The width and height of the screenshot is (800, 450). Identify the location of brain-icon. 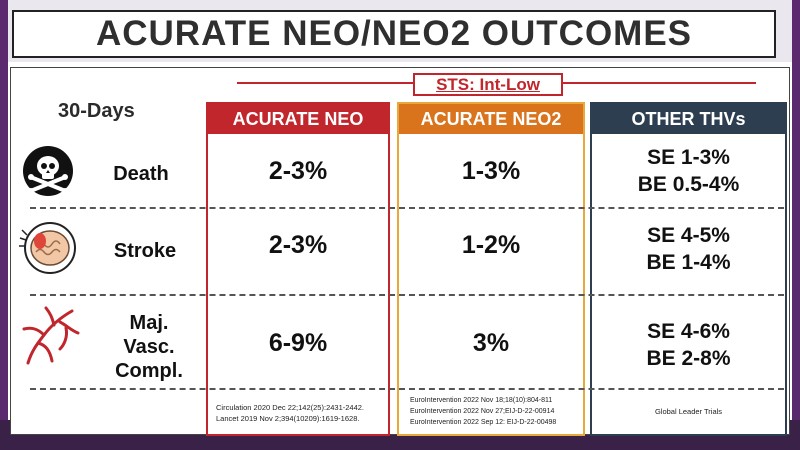
(47, 248).